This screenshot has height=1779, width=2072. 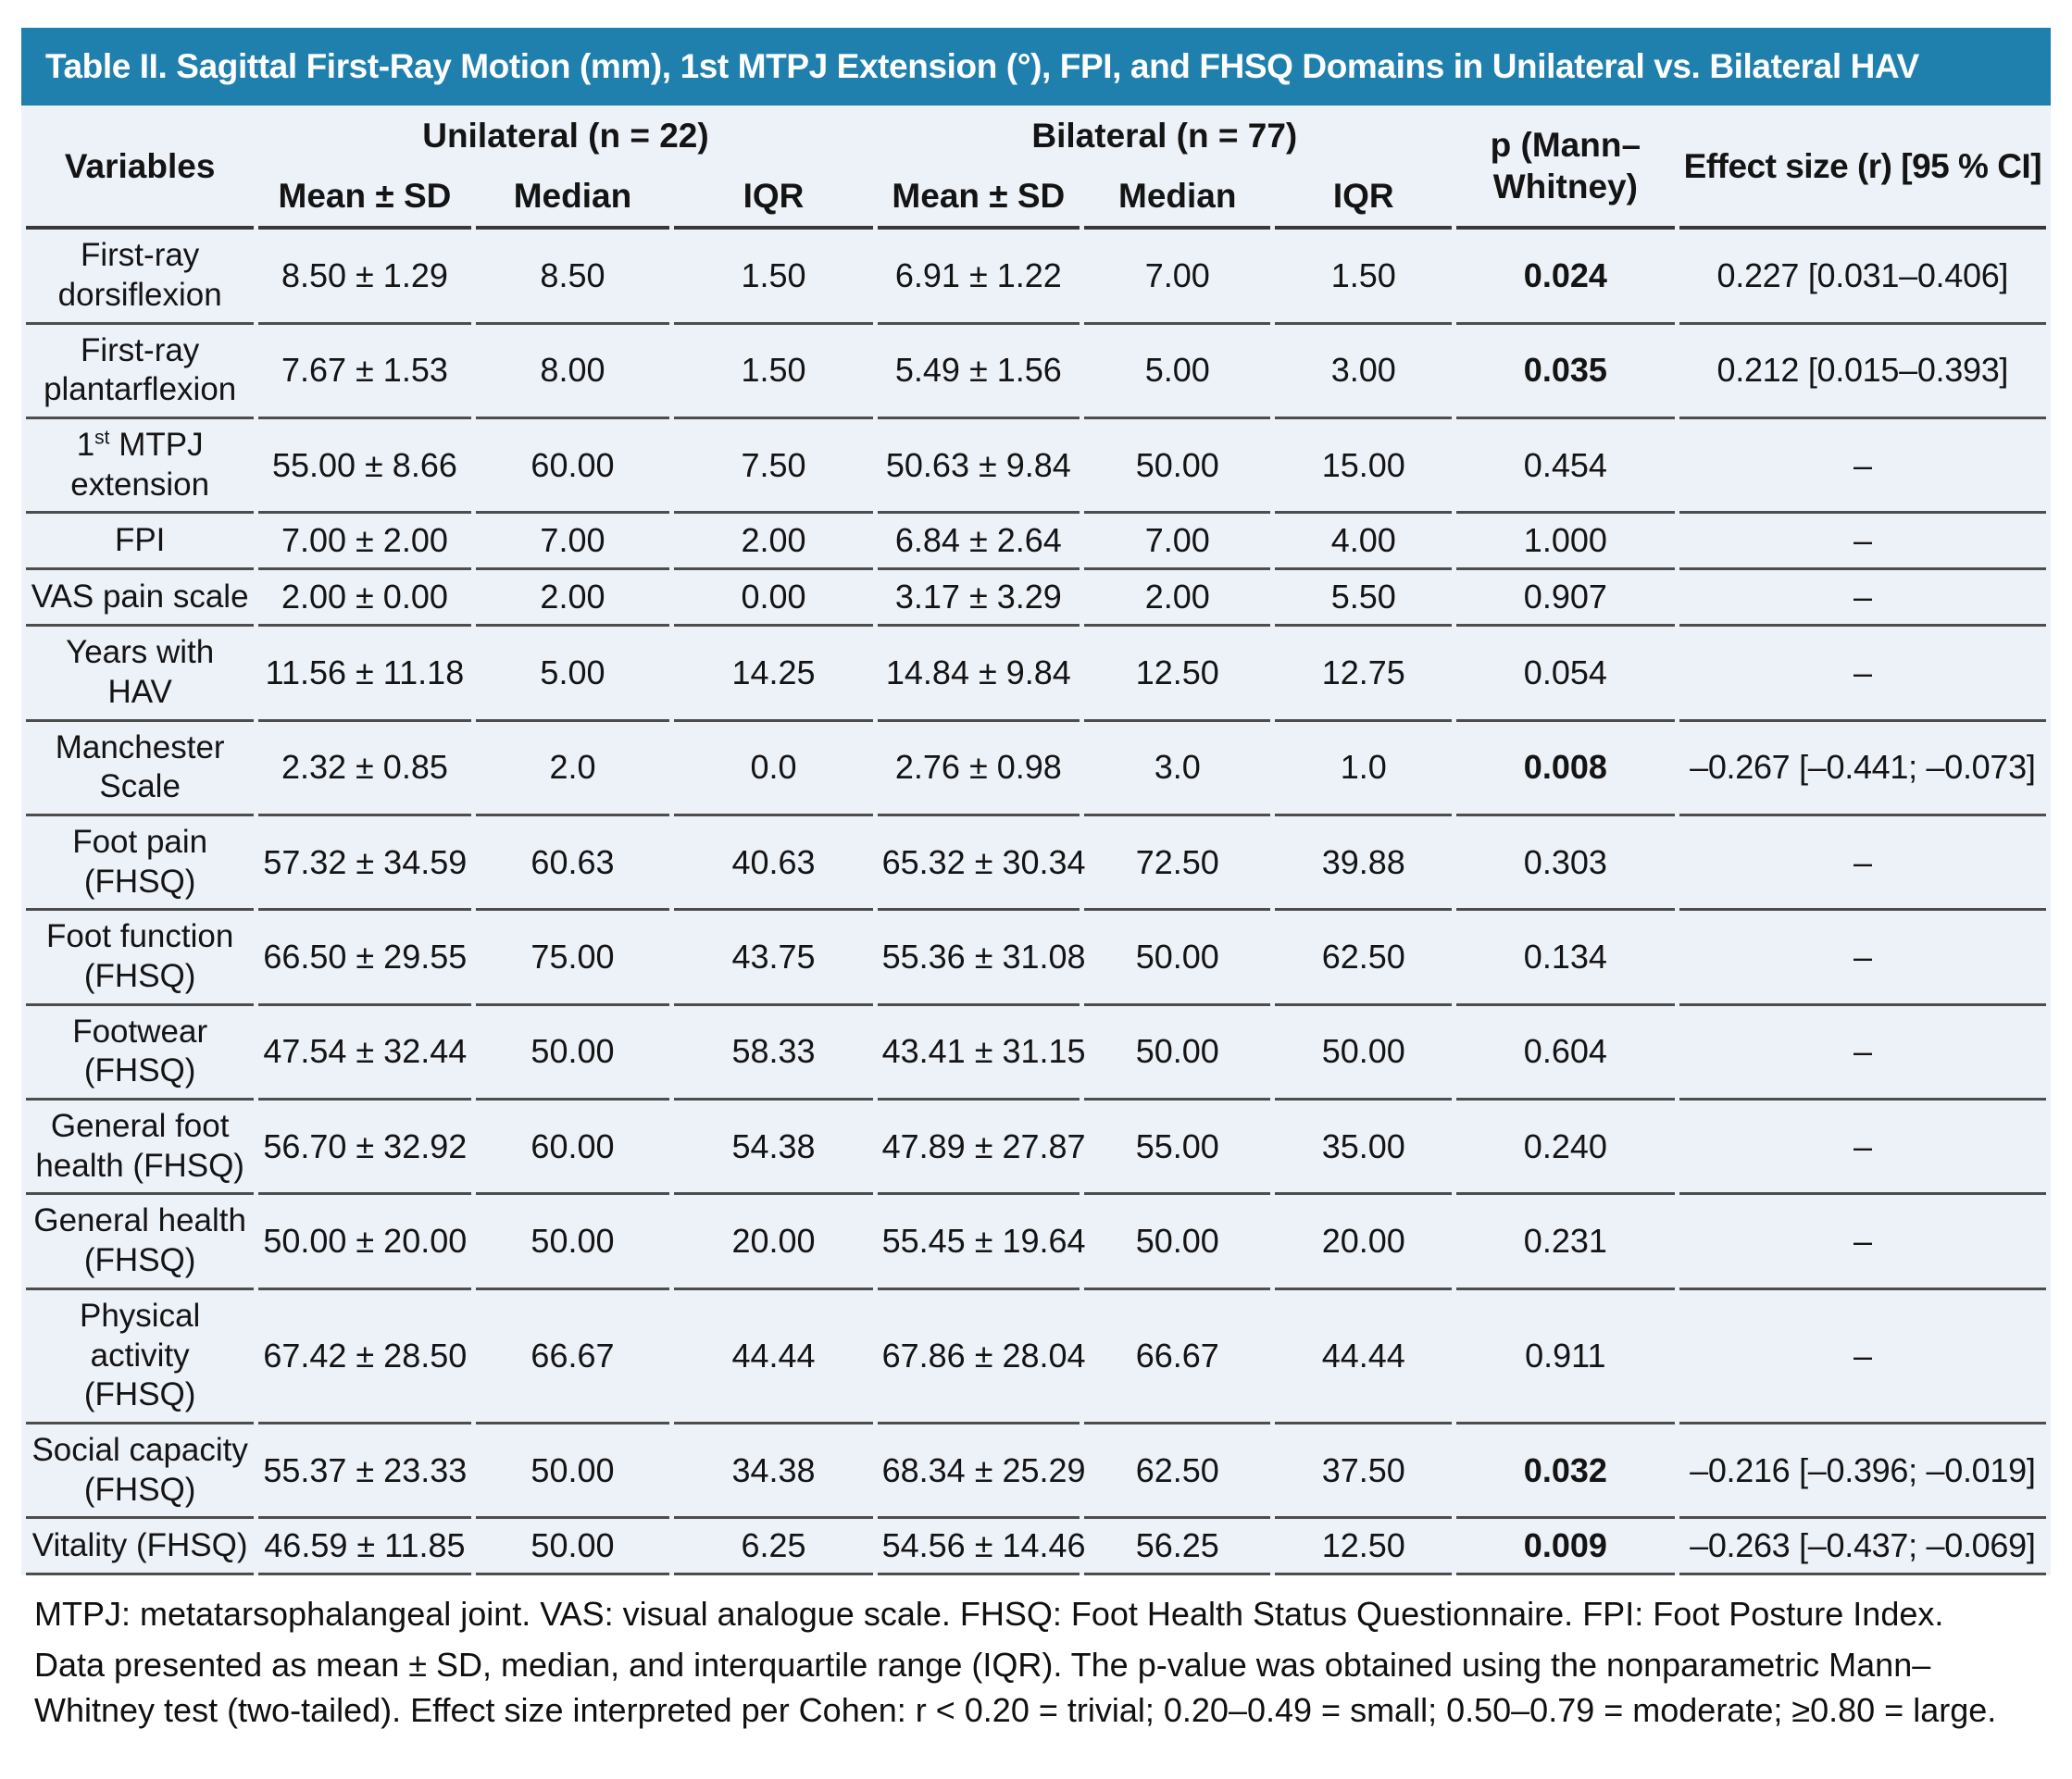 I want to click on row-label: Social capacity (FHSQ), so click(x=140, y=1472).